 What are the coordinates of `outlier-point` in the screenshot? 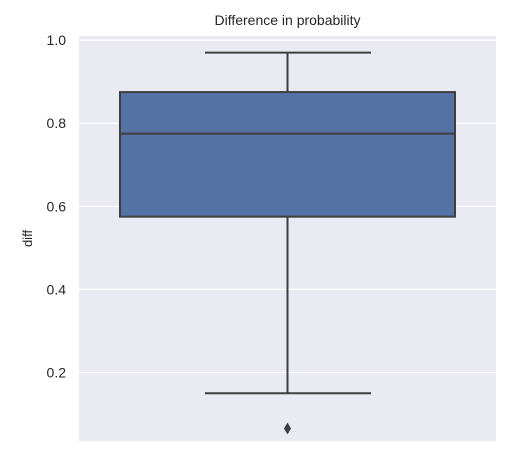 It's located at (287, 428).